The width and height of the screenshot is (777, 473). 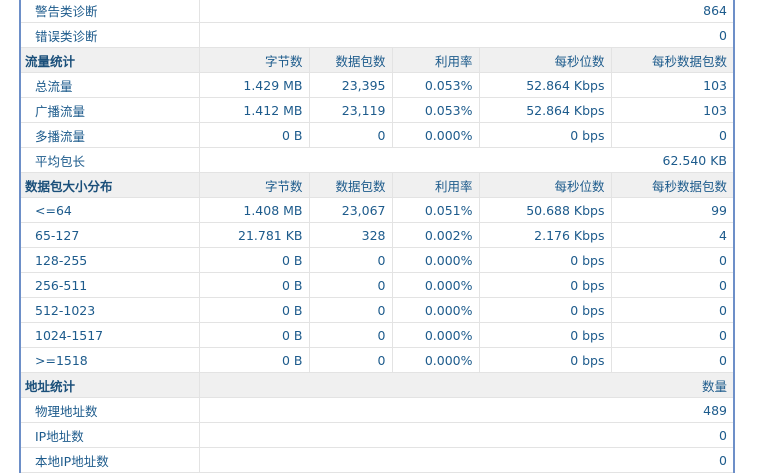 I want to click on row-value: 62.540 KB, so click(x=466, y=160).